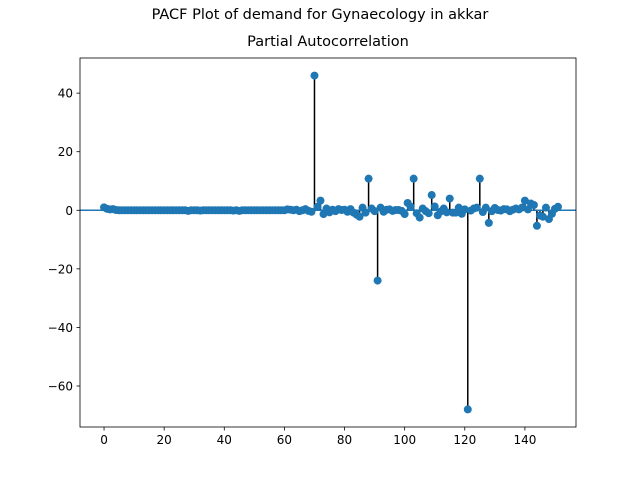 Image resolution: width=640 pixels, height=480 pixels. Describe the element at coordinates (64, 240) in the screenshot. I see `y-axis: −60 −40 −20 0 20 40` at that location.